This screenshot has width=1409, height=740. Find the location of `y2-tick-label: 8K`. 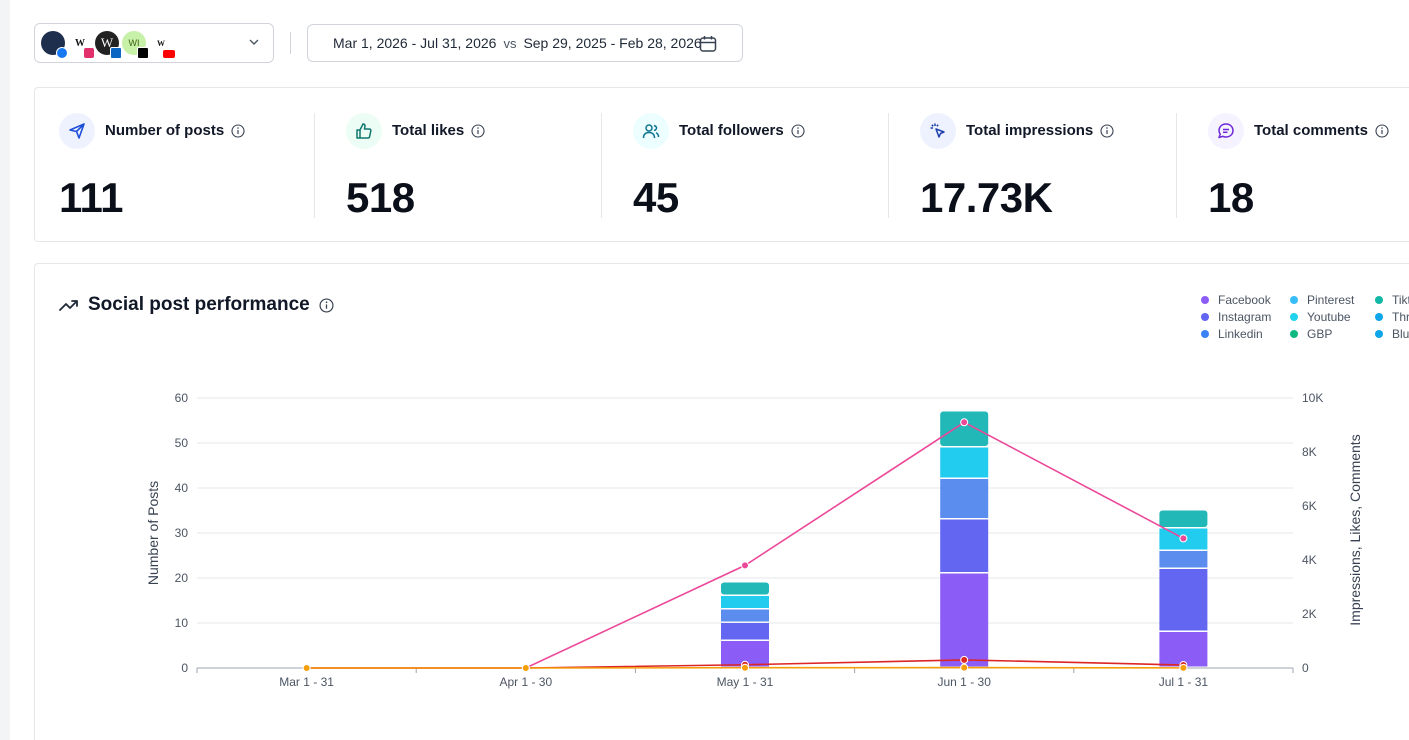

y2-tick-label: 8K is located at coordinates (1309, 452).